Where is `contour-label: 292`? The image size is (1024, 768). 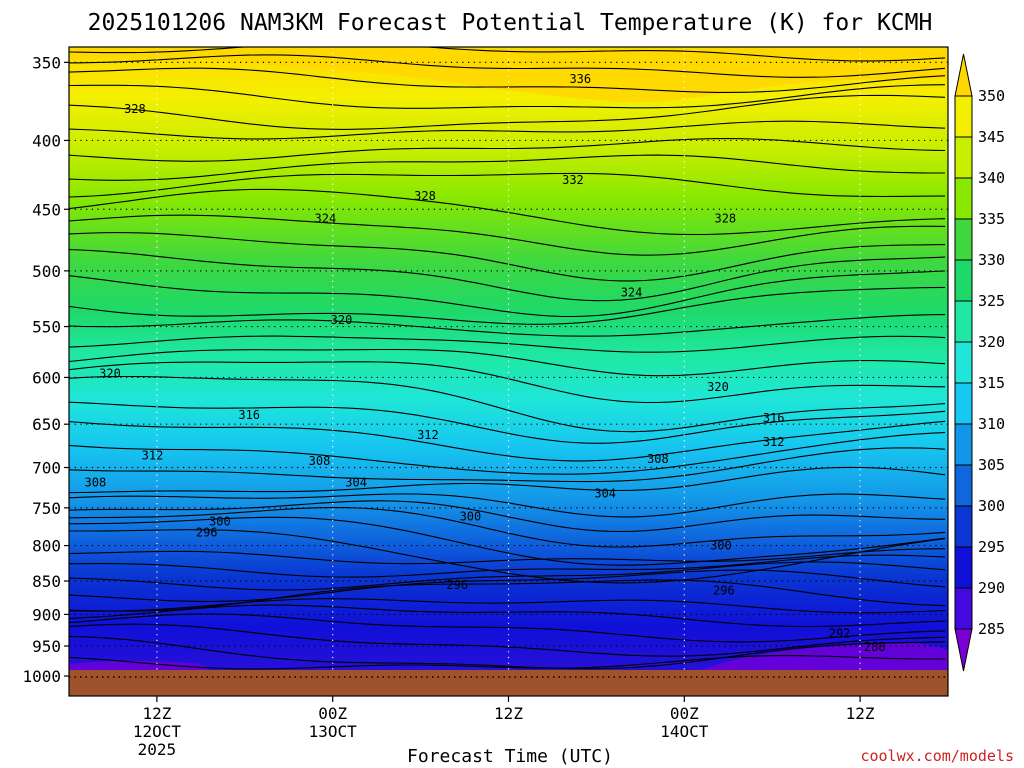
contour-label: 292 is located at coordinates (840, 634).